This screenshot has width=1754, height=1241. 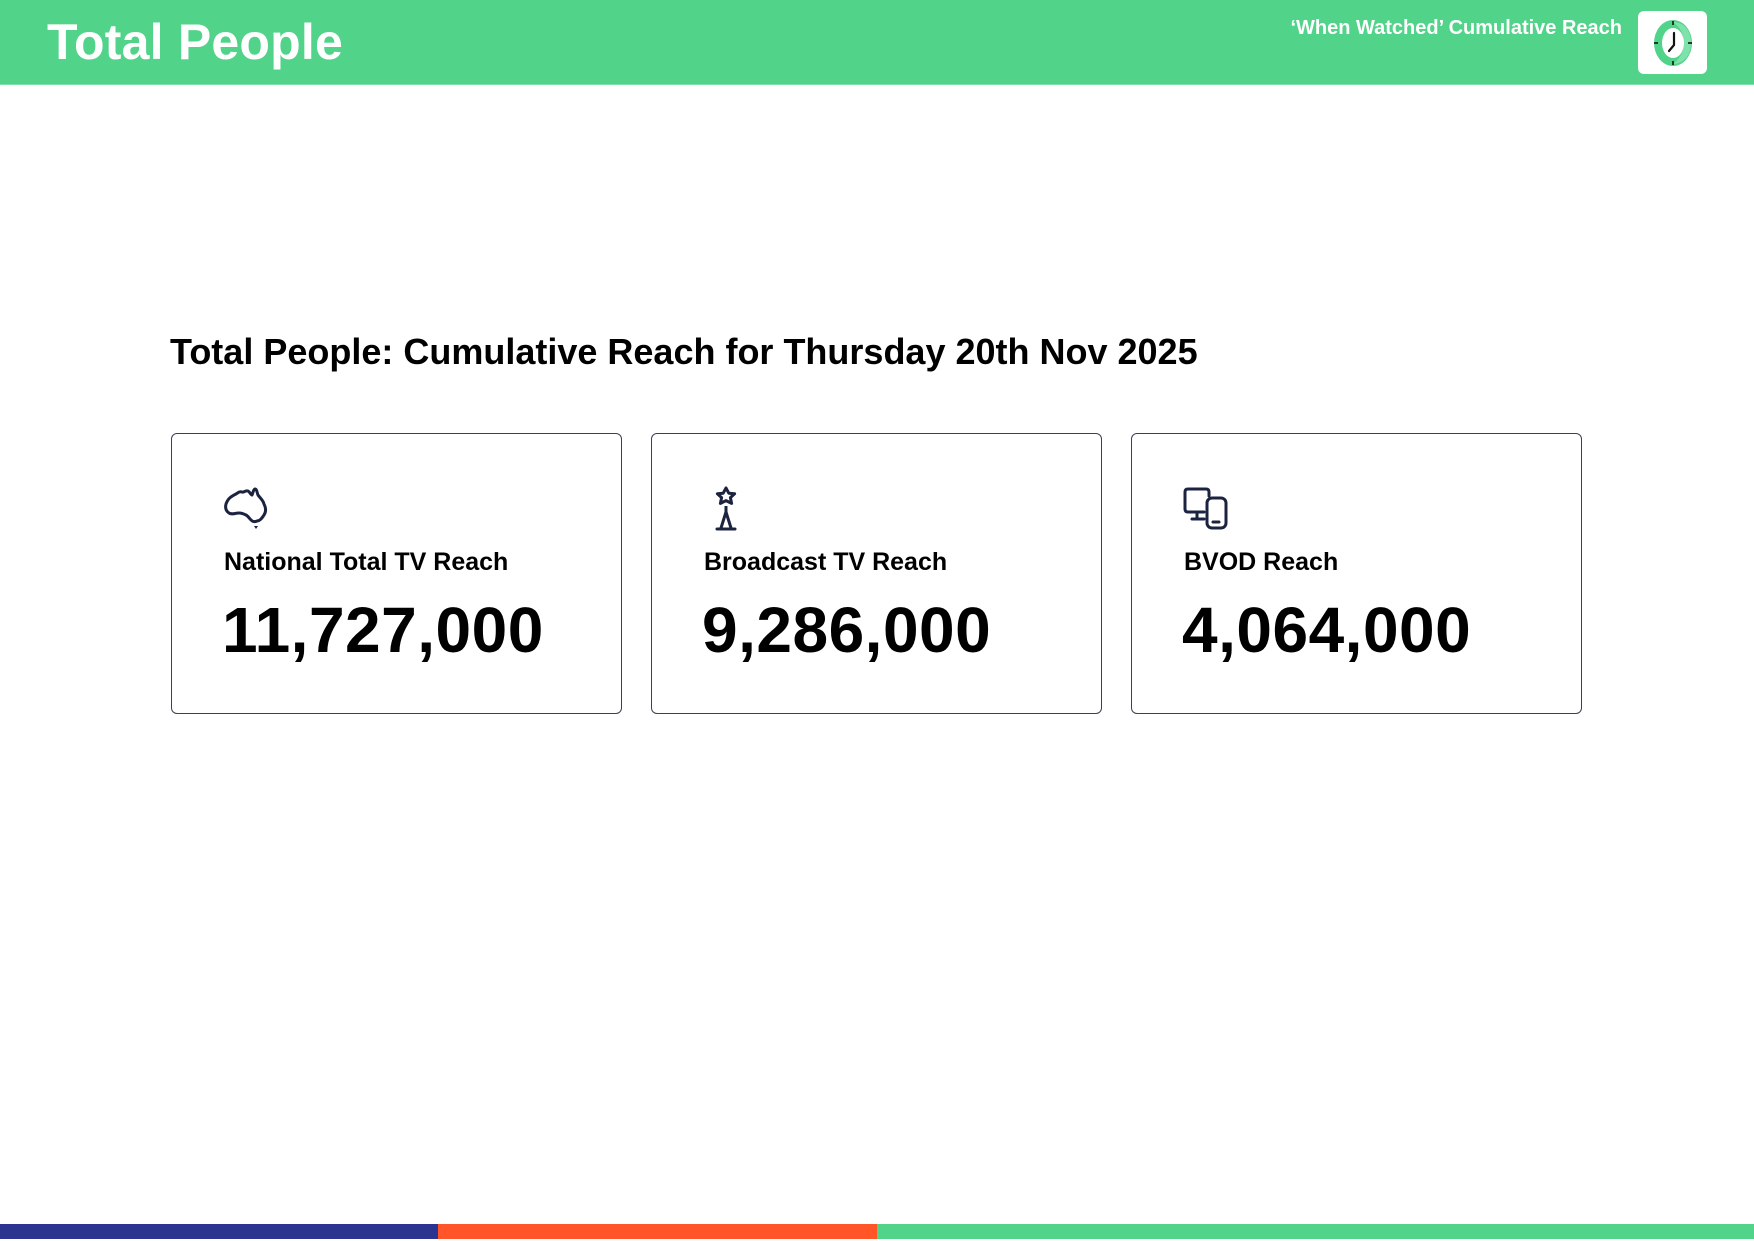 I want to click on devices-icon, so click(x=1206, y=509).